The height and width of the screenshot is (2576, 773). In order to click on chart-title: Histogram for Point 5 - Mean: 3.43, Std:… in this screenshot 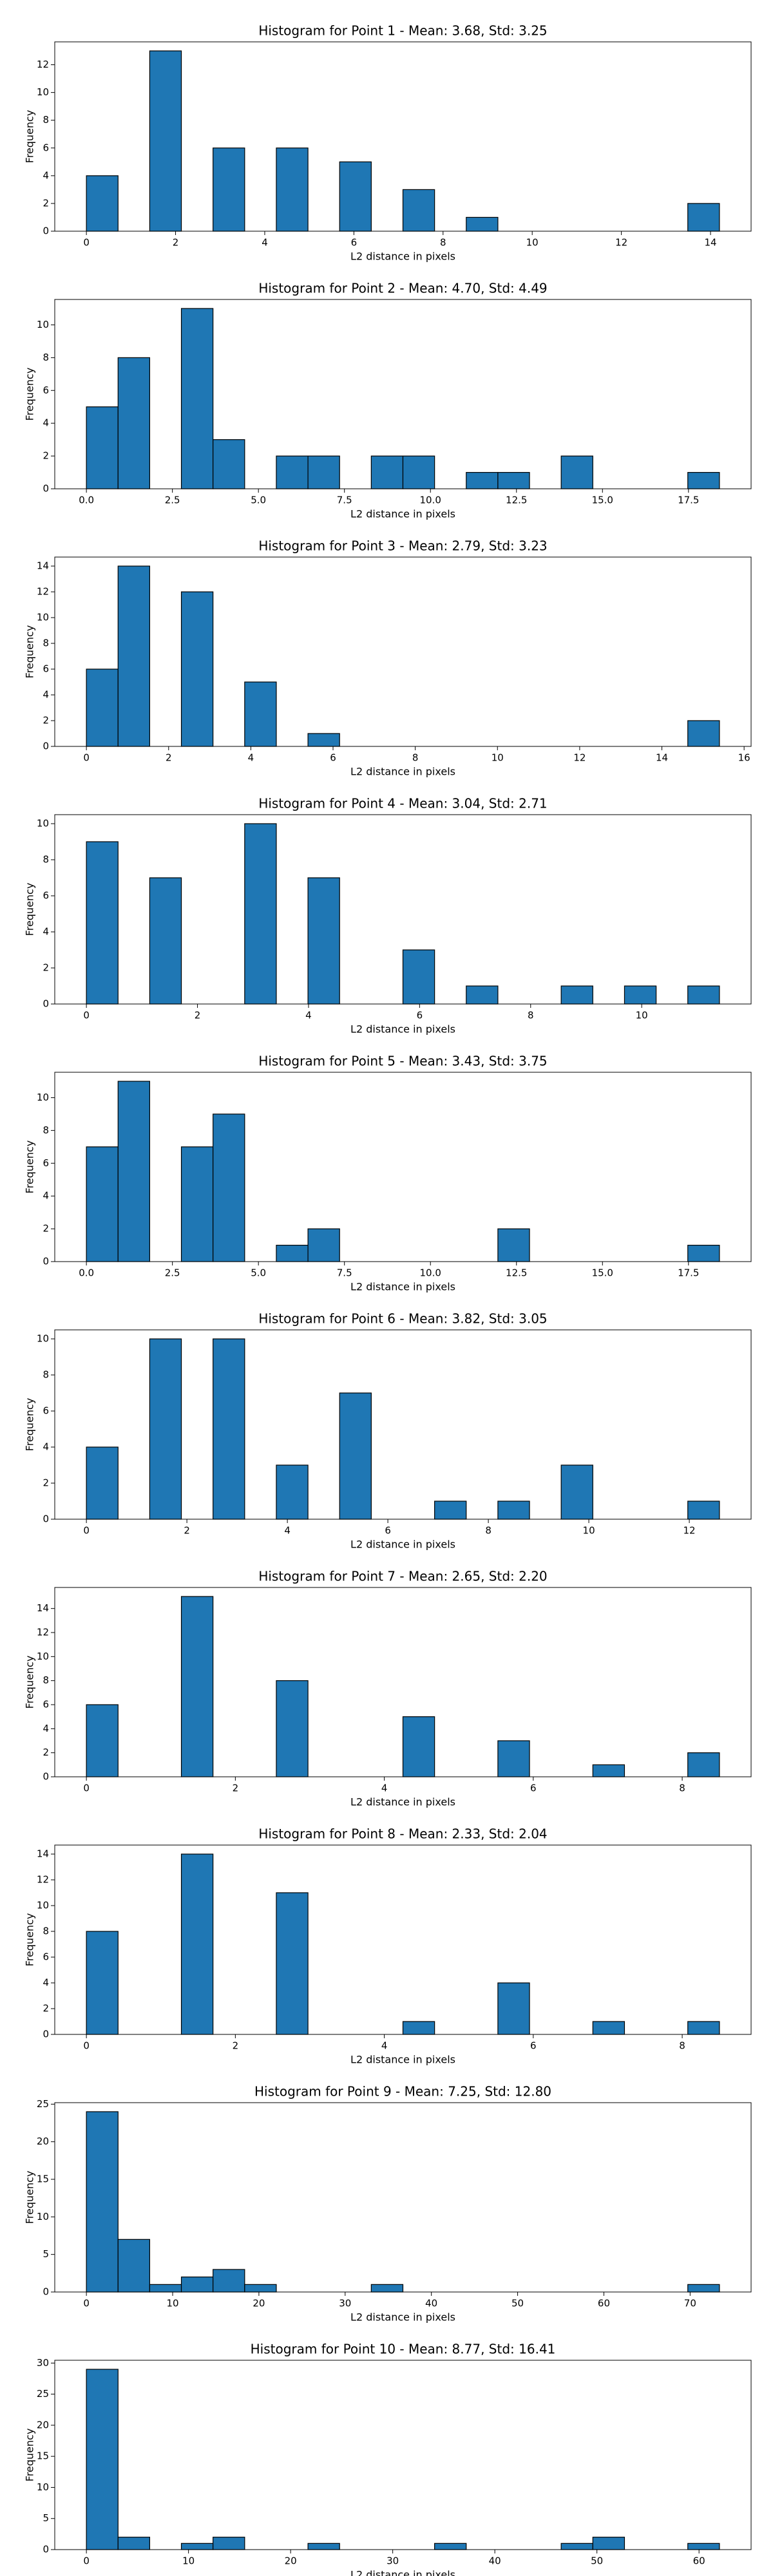, I will do `click(402, 1061)`.